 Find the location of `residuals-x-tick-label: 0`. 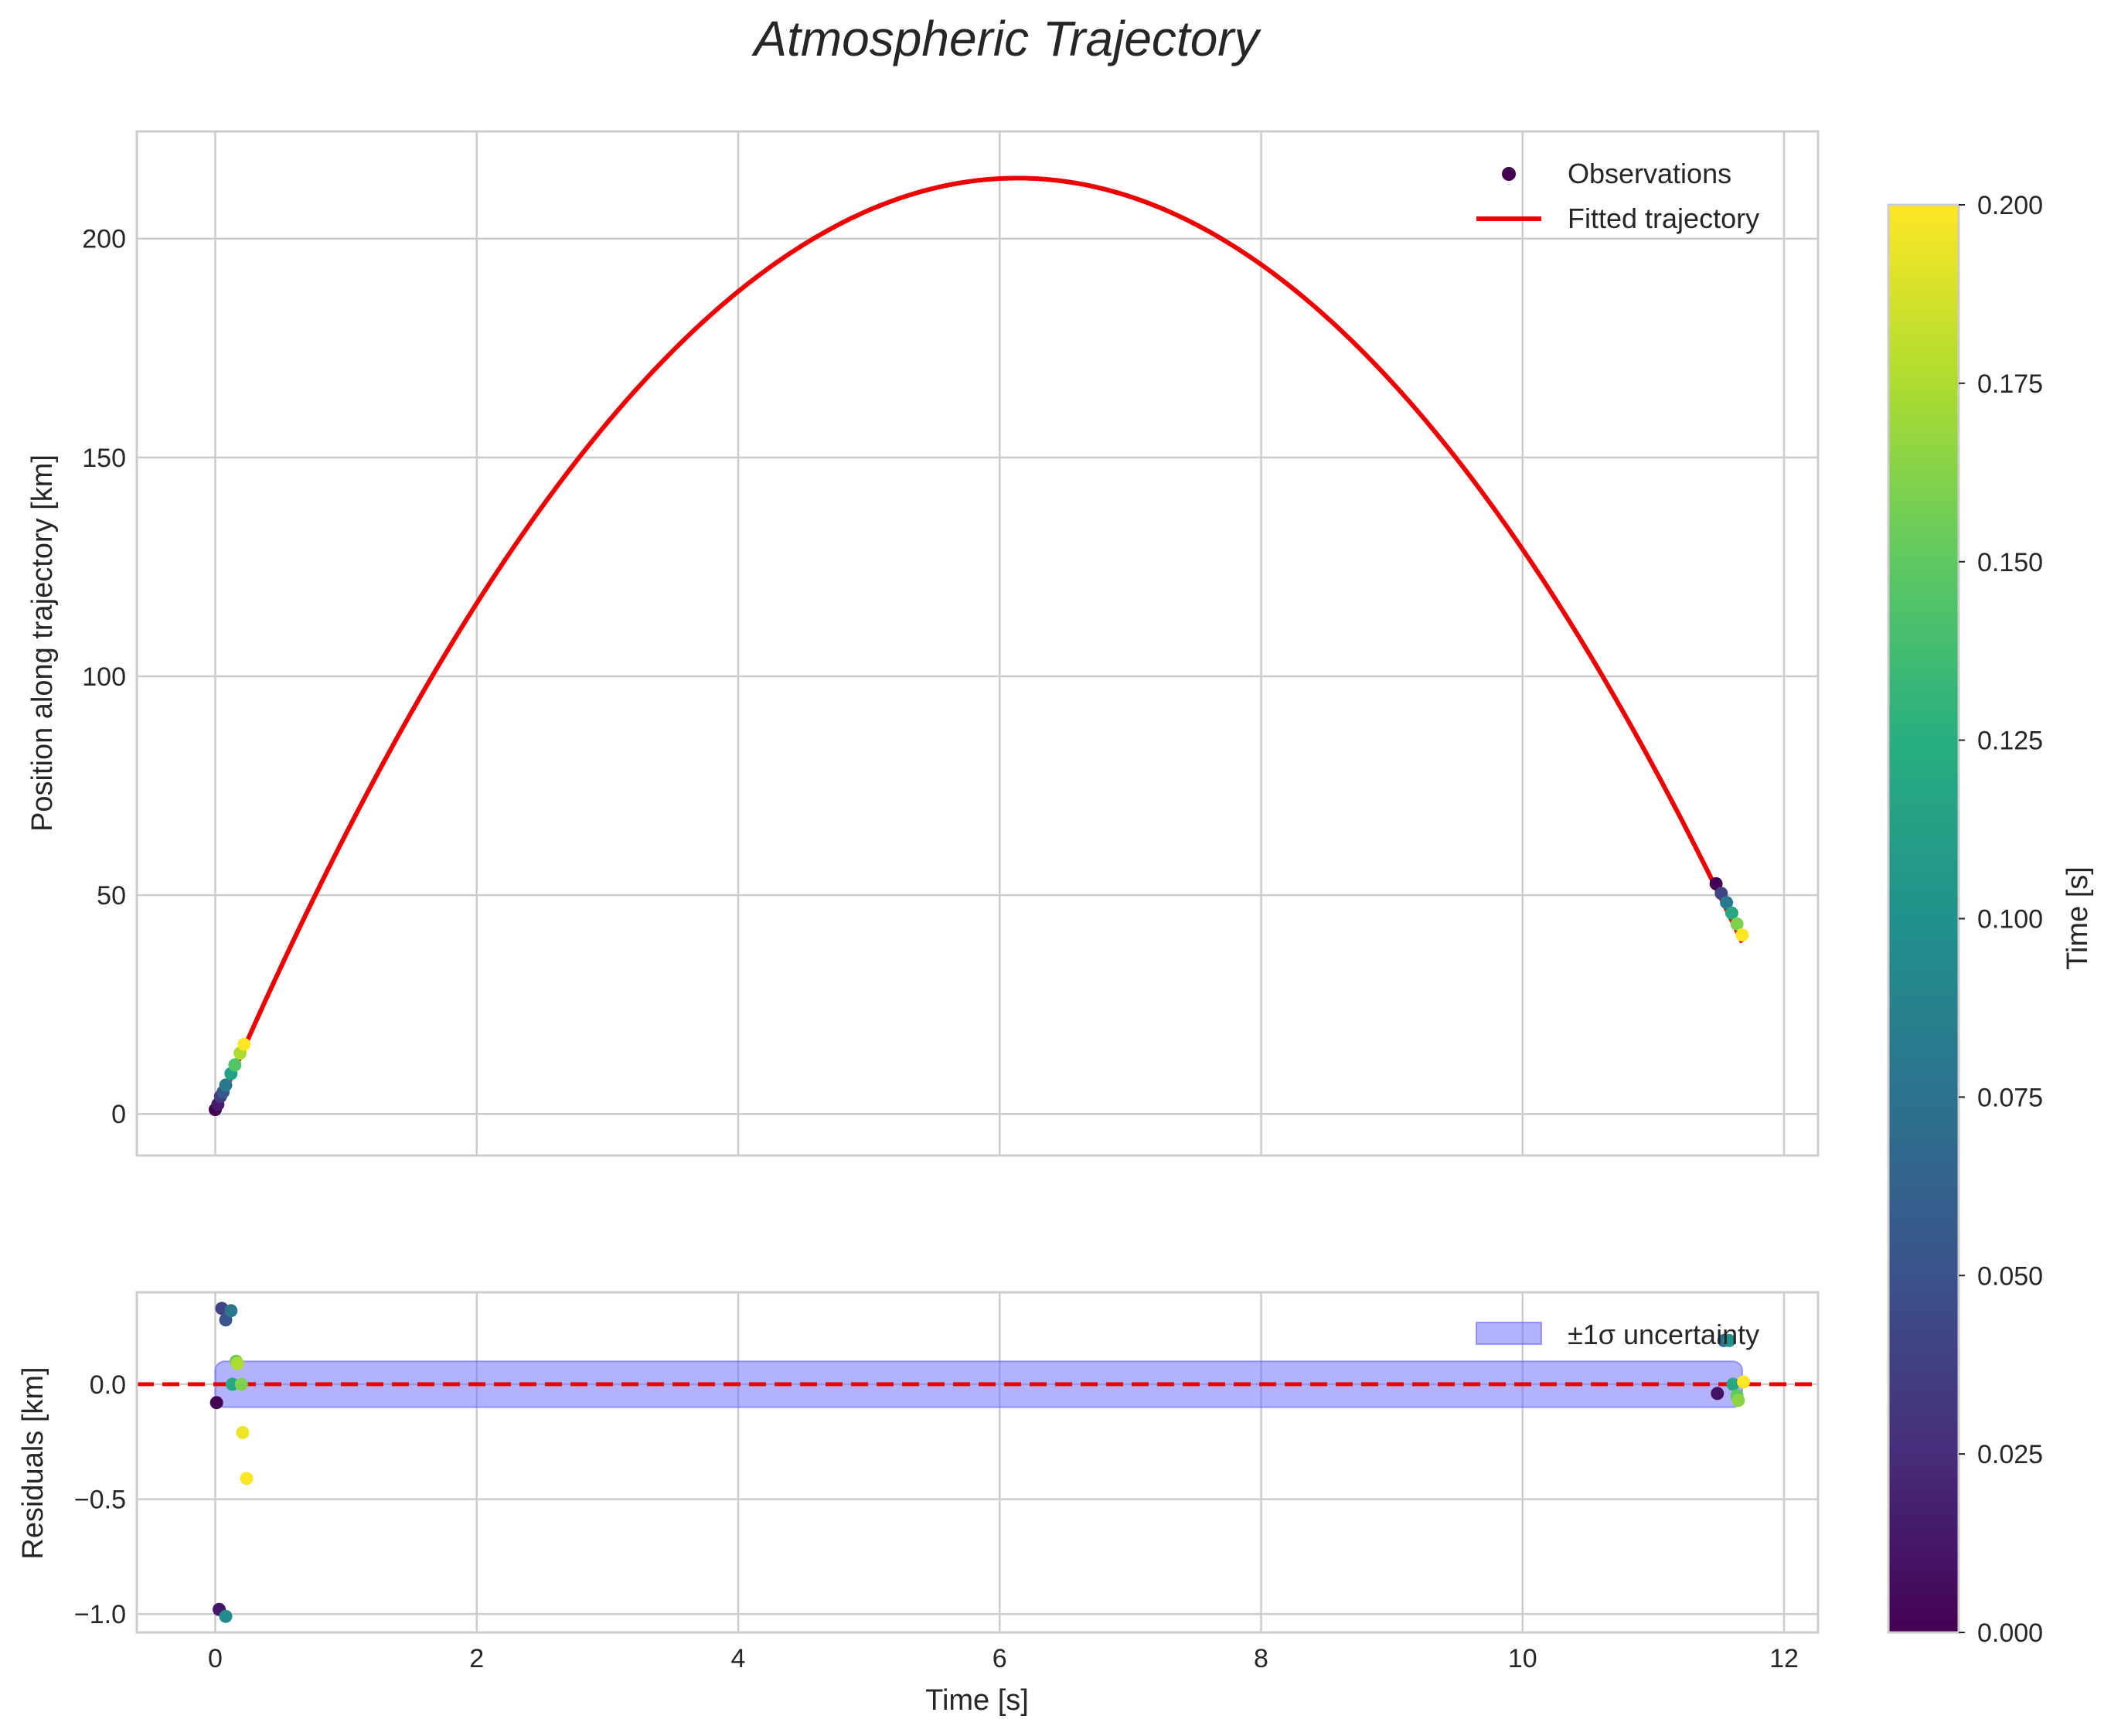

residuals-x-tick-label: 0 is located at coordinates (215, 1659).